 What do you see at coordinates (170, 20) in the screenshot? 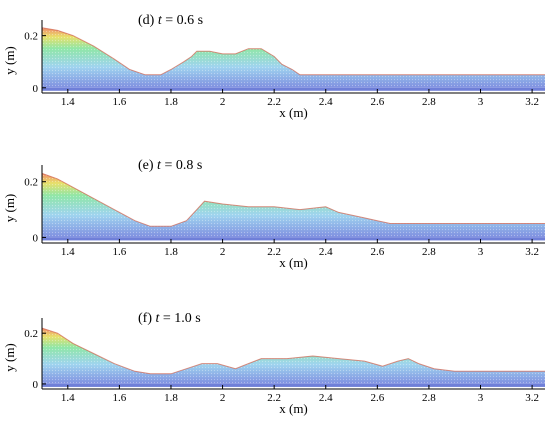
I see `panel-time-label: (d) t = 0.6 s` at bounding box center [170, 20].